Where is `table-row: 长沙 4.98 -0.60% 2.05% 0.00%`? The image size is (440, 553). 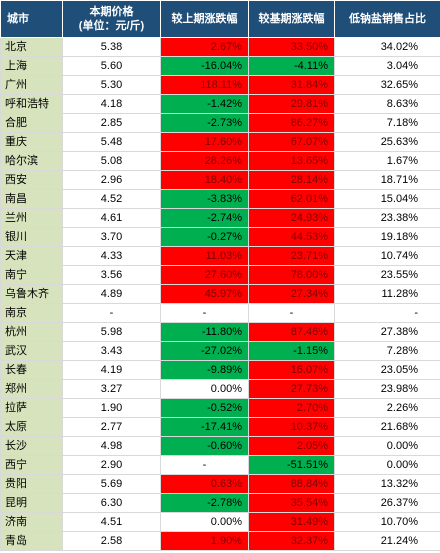 table-row: 长沙 4.98 -0.60% 2.05% 0.00% is located at coordinates (220, 446).